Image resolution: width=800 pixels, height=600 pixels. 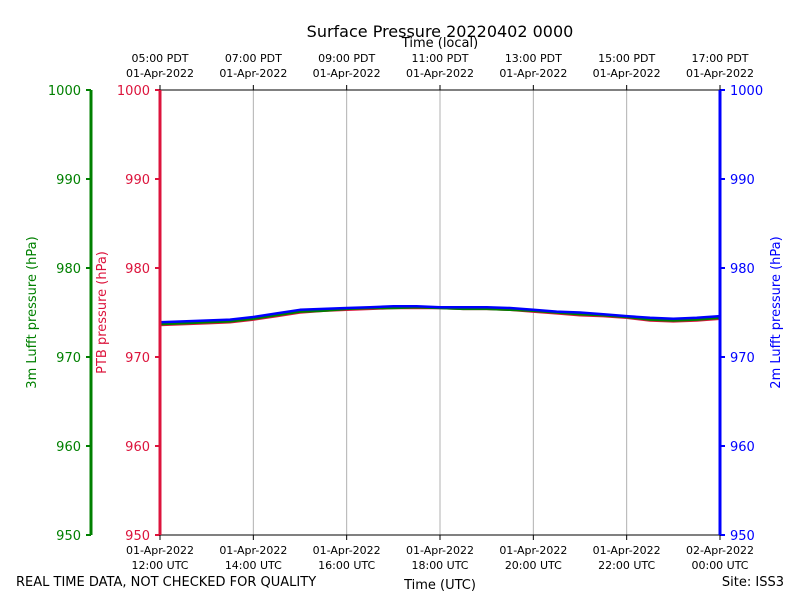 What do you see at coordinates (68, 269) in the screenshot?
I see `left-outer-tick-label: 980` at bounding box center [68, 269].